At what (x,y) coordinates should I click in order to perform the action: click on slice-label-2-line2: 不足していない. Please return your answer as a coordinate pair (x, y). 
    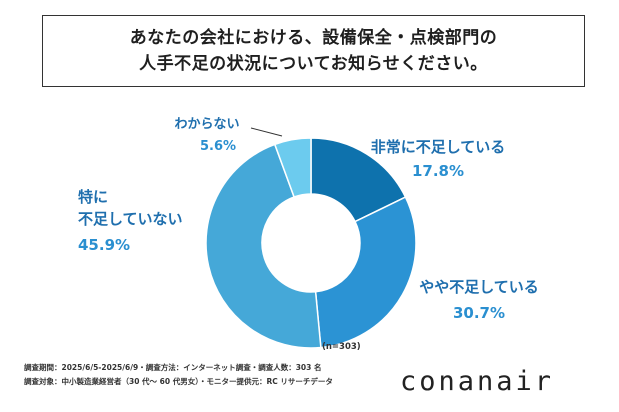
    Looking at the image, I should click on (130, 219).